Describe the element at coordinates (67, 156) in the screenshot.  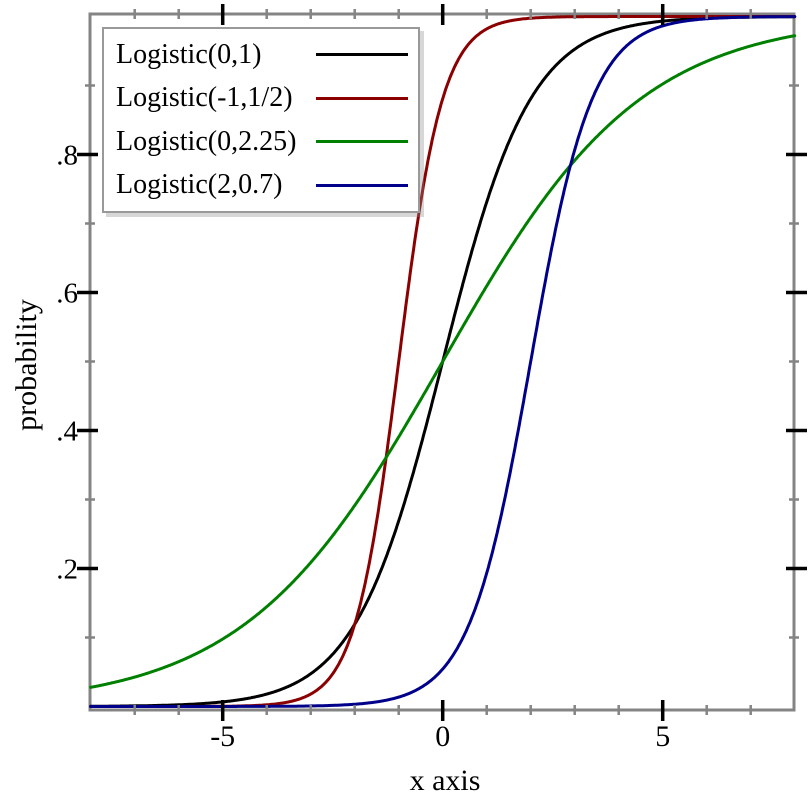
I see `y-tick-label: .8` at that location.